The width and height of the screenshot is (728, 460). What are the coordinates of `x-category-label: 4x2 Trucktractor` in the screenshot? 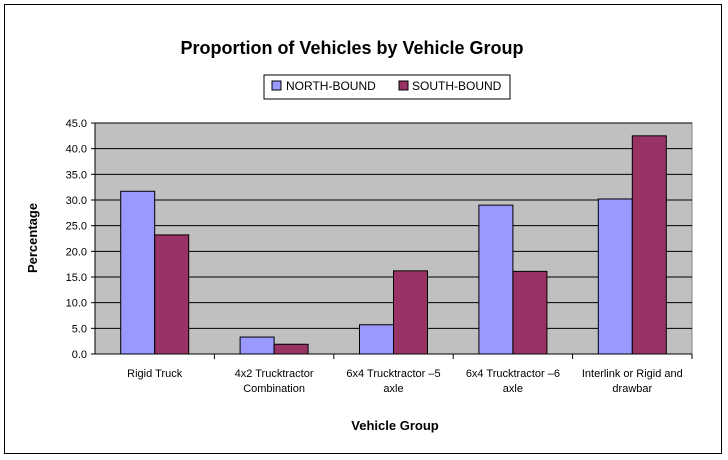 It's located at (274, 374).